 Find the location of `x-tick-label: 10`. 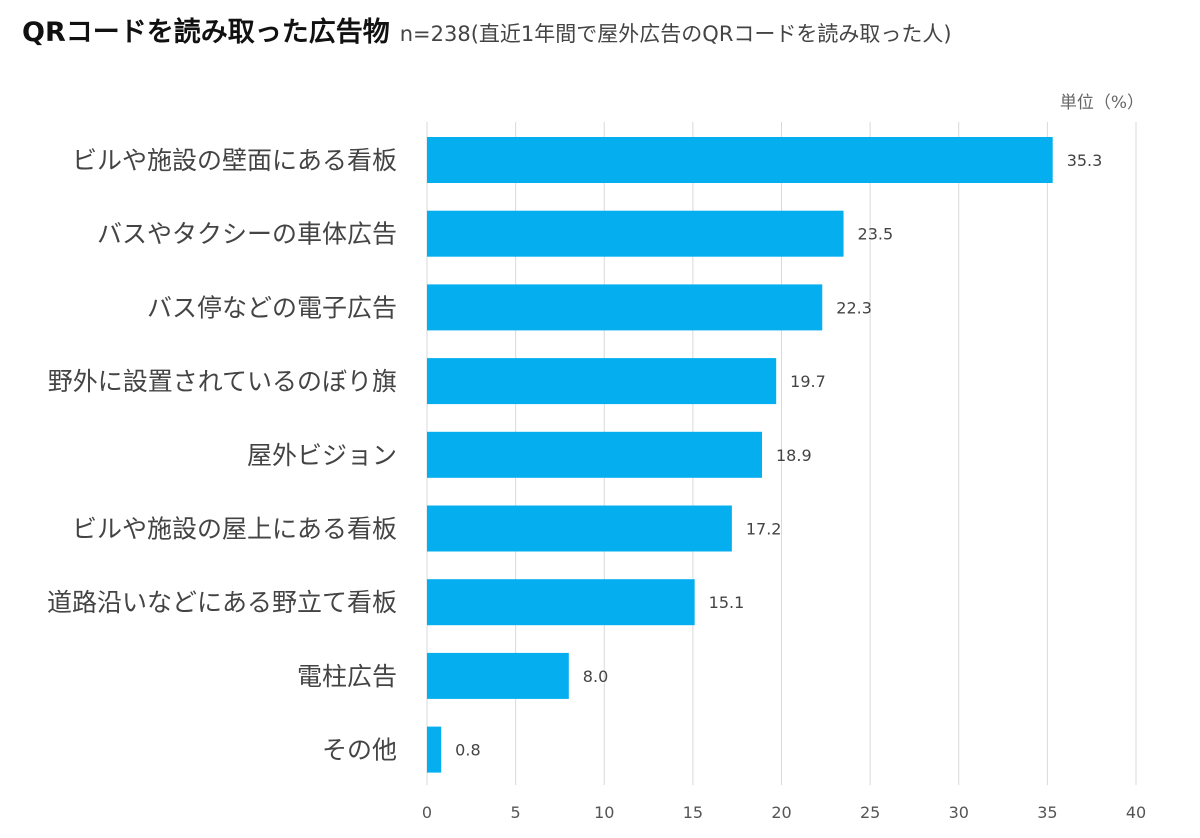

x-tick-label: 10 is located at coordinates (604, 812).